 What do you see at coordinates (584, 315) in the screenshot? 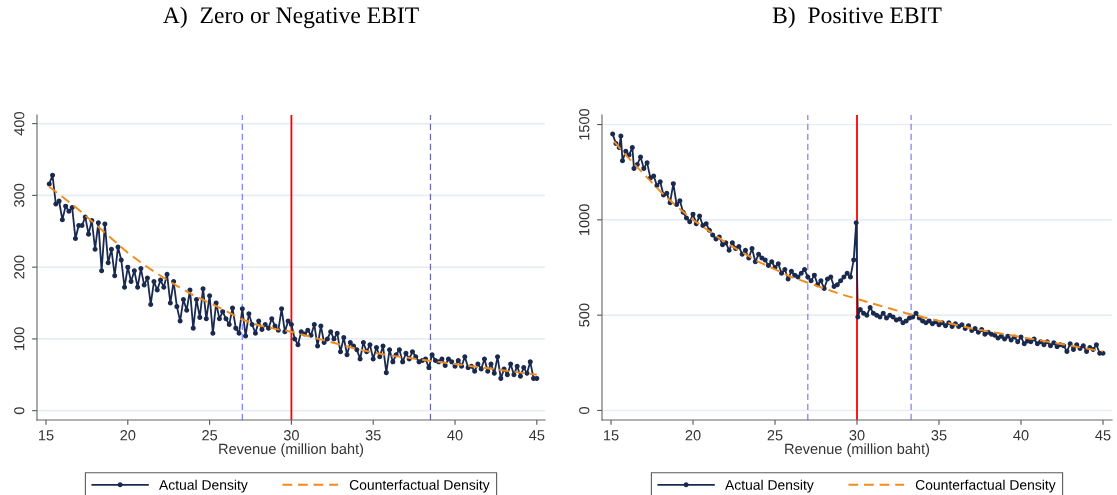
I see `y-tick-label: 500` at bounding box center [584, 315].